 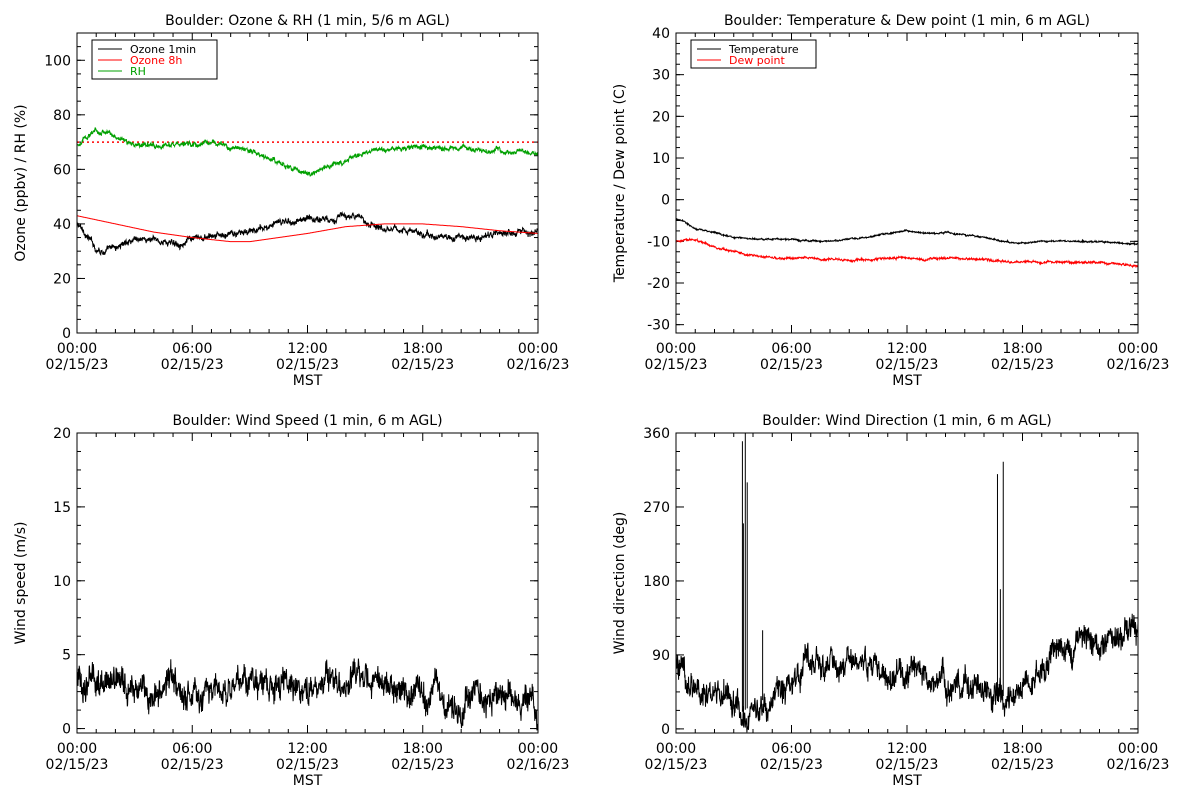 I want to click on y-tick-label: -10, so click(x=658, y=242).